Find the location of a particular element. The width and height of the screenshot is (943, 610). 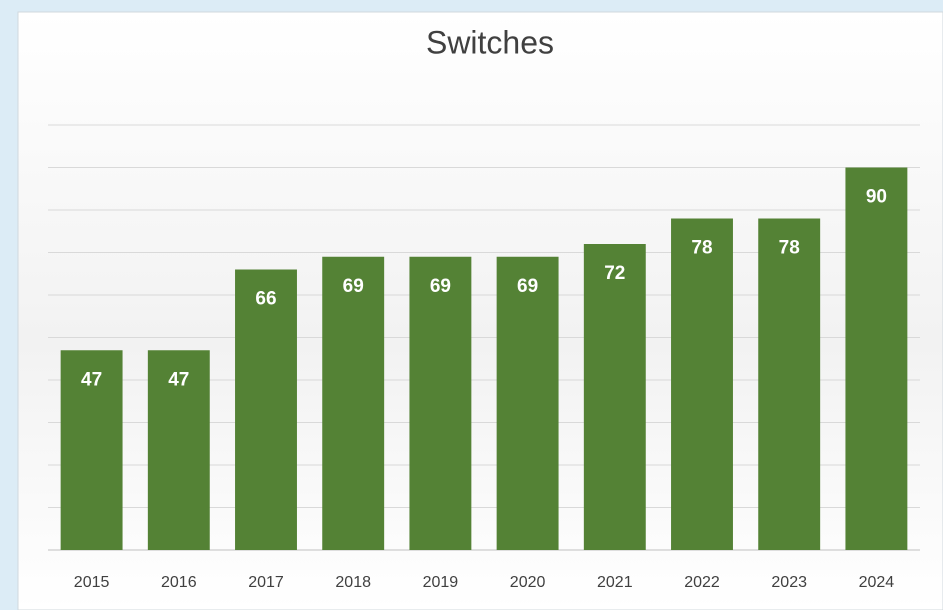

x-tick-label: 2021 is located at coordinates (615, 582).